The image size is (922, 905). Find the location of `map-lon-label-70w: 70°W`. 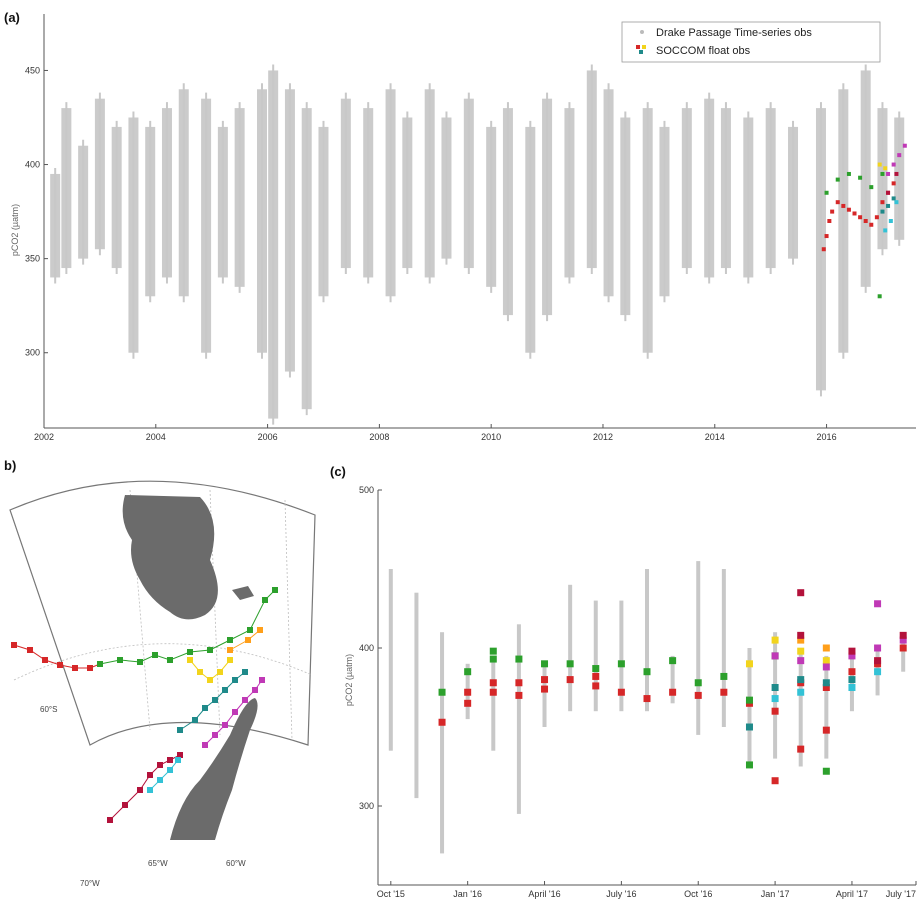

map-lon-label-70w: 70°W is located at coordinates (90, 883).